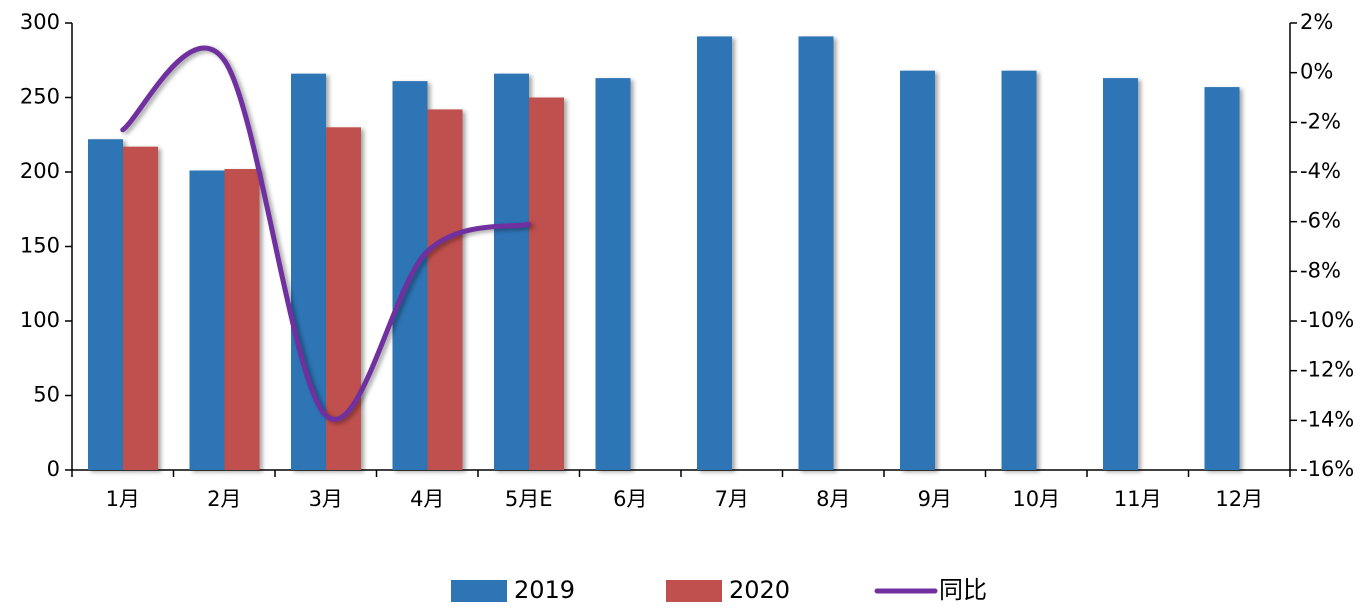  Describe the element at coordinates (529, 499) in the screenshot. I see `x-tick-label: 5月E` at that location.